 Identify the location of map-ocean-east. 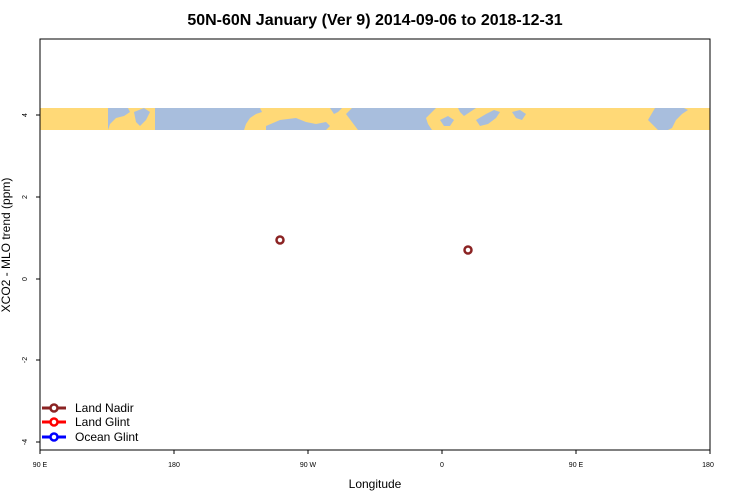
(573, 119).